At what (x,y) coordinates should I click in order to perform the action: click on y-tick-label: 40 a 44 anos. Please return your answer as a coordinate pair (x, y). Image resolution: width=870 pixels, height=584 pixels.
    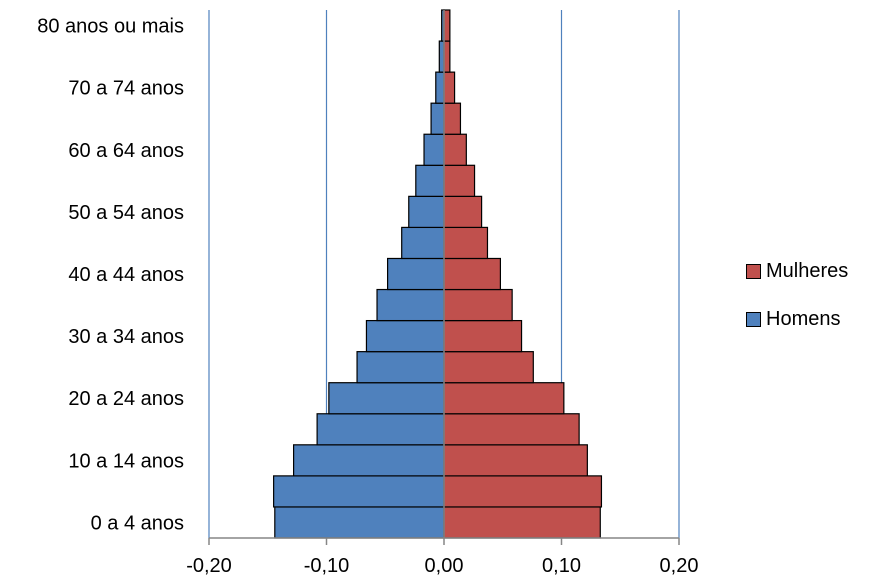
    Looking at the image, I should click on (126, 275).